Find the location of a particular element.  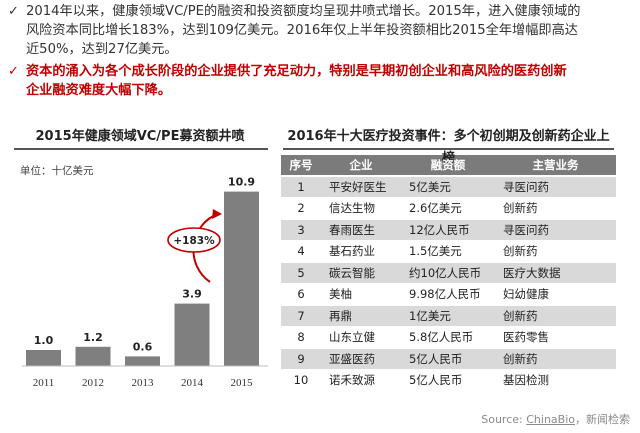

cell-company: 山东立健 is located at coordinates (361, 337).